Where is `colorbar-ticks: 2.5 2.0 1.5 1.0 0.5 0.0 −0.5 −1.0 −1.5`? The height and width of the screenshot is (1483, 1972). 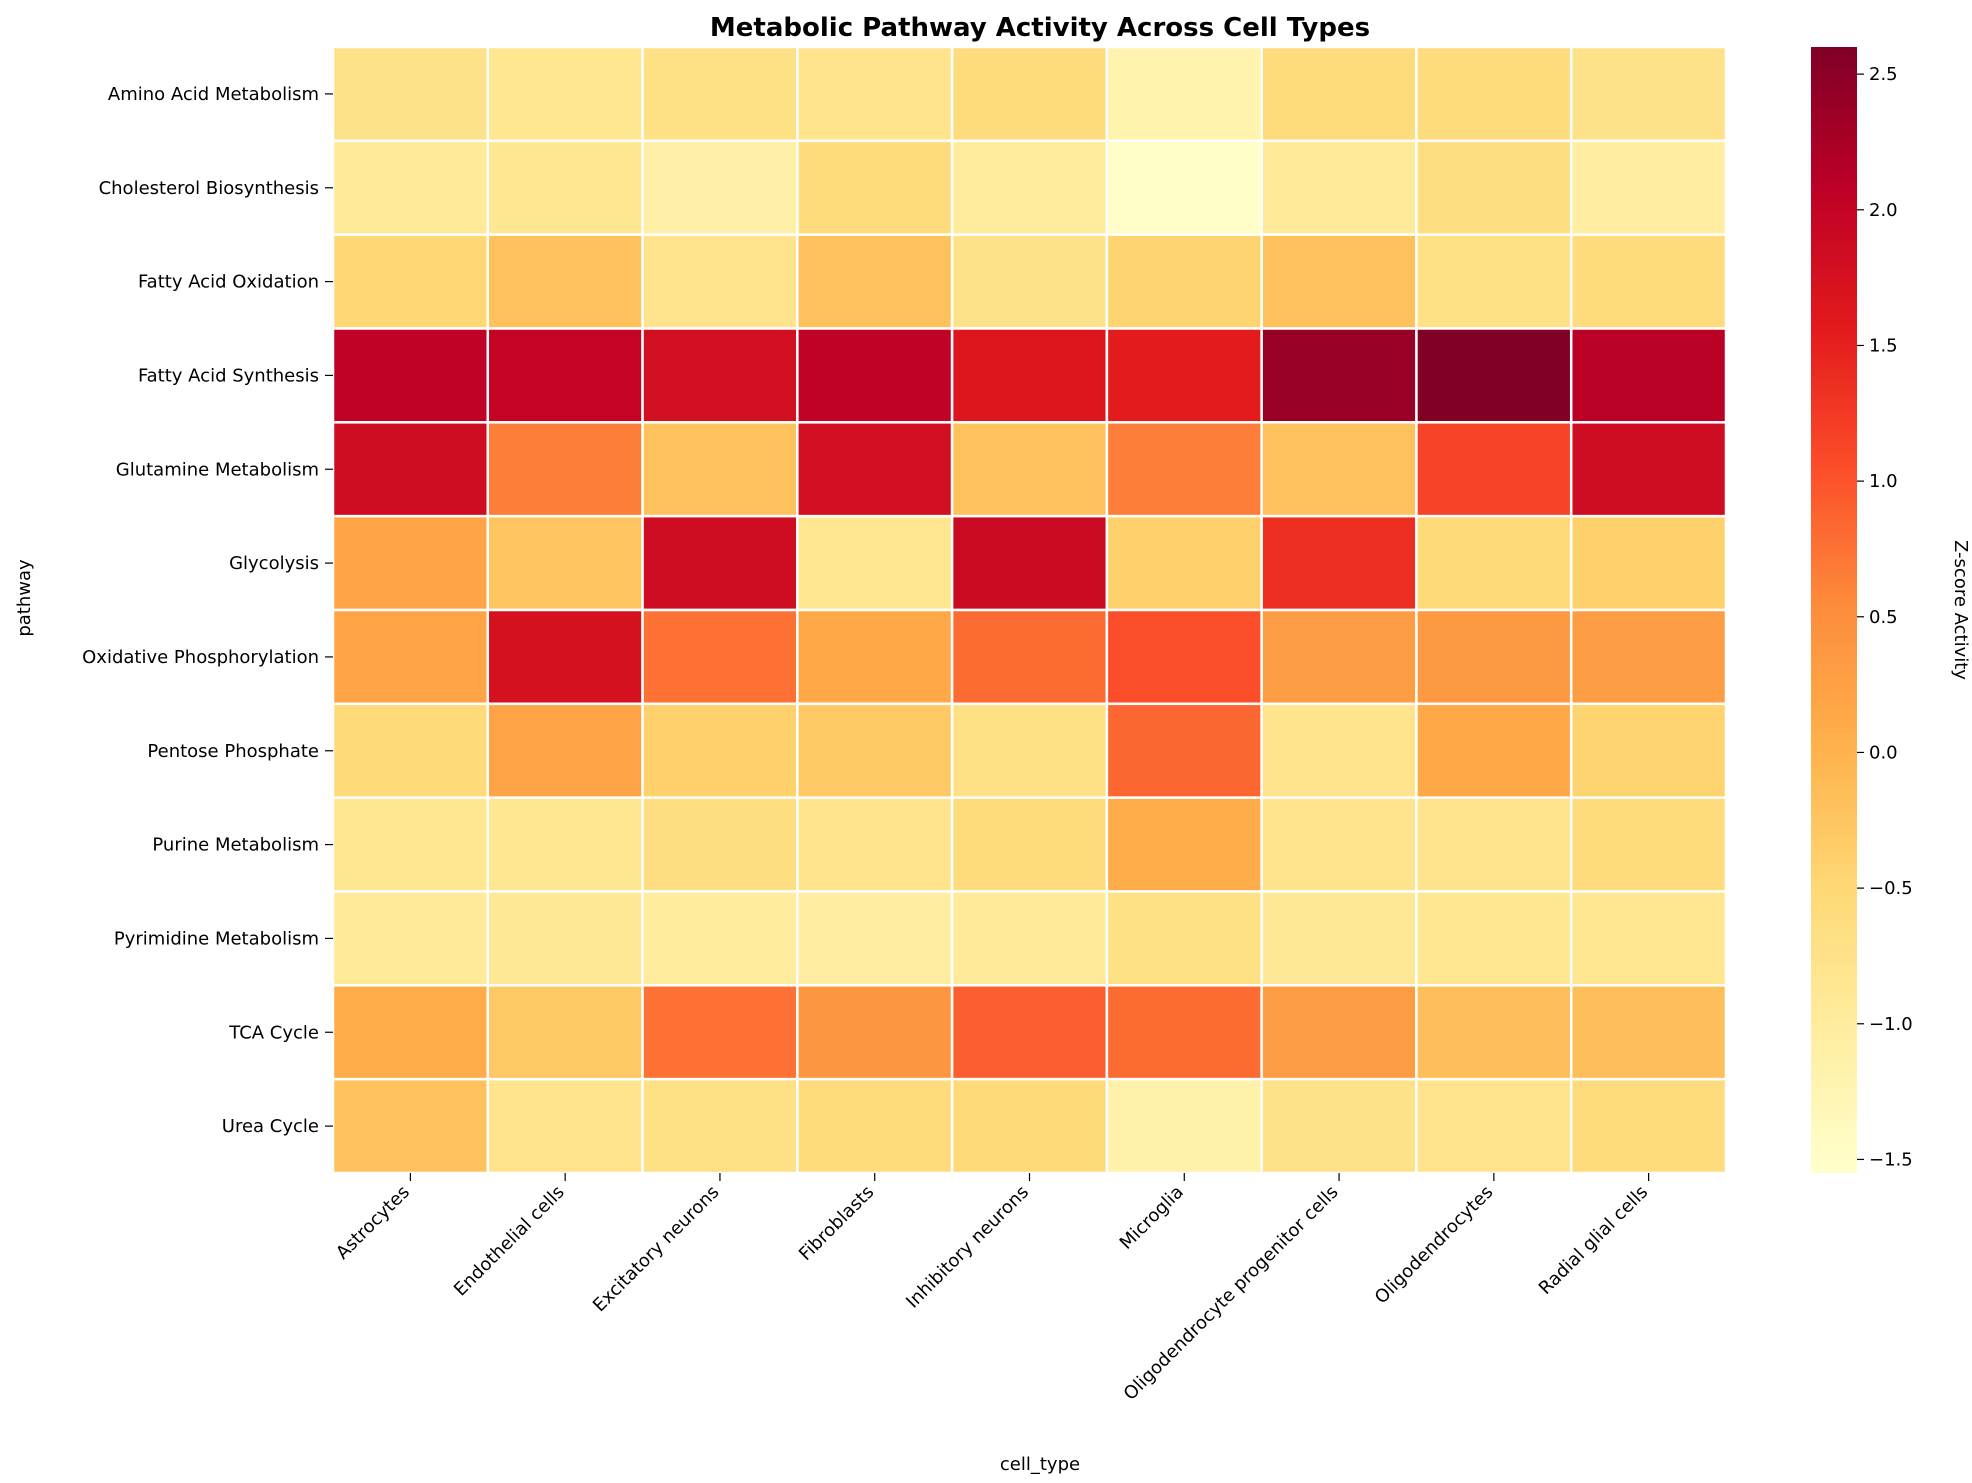
colorbar-ticks: 2.5 2.0 1.5 1.0 0.5 0.0 −0.5 −1.0 −1.5 is located at coordinates (1885, 617).